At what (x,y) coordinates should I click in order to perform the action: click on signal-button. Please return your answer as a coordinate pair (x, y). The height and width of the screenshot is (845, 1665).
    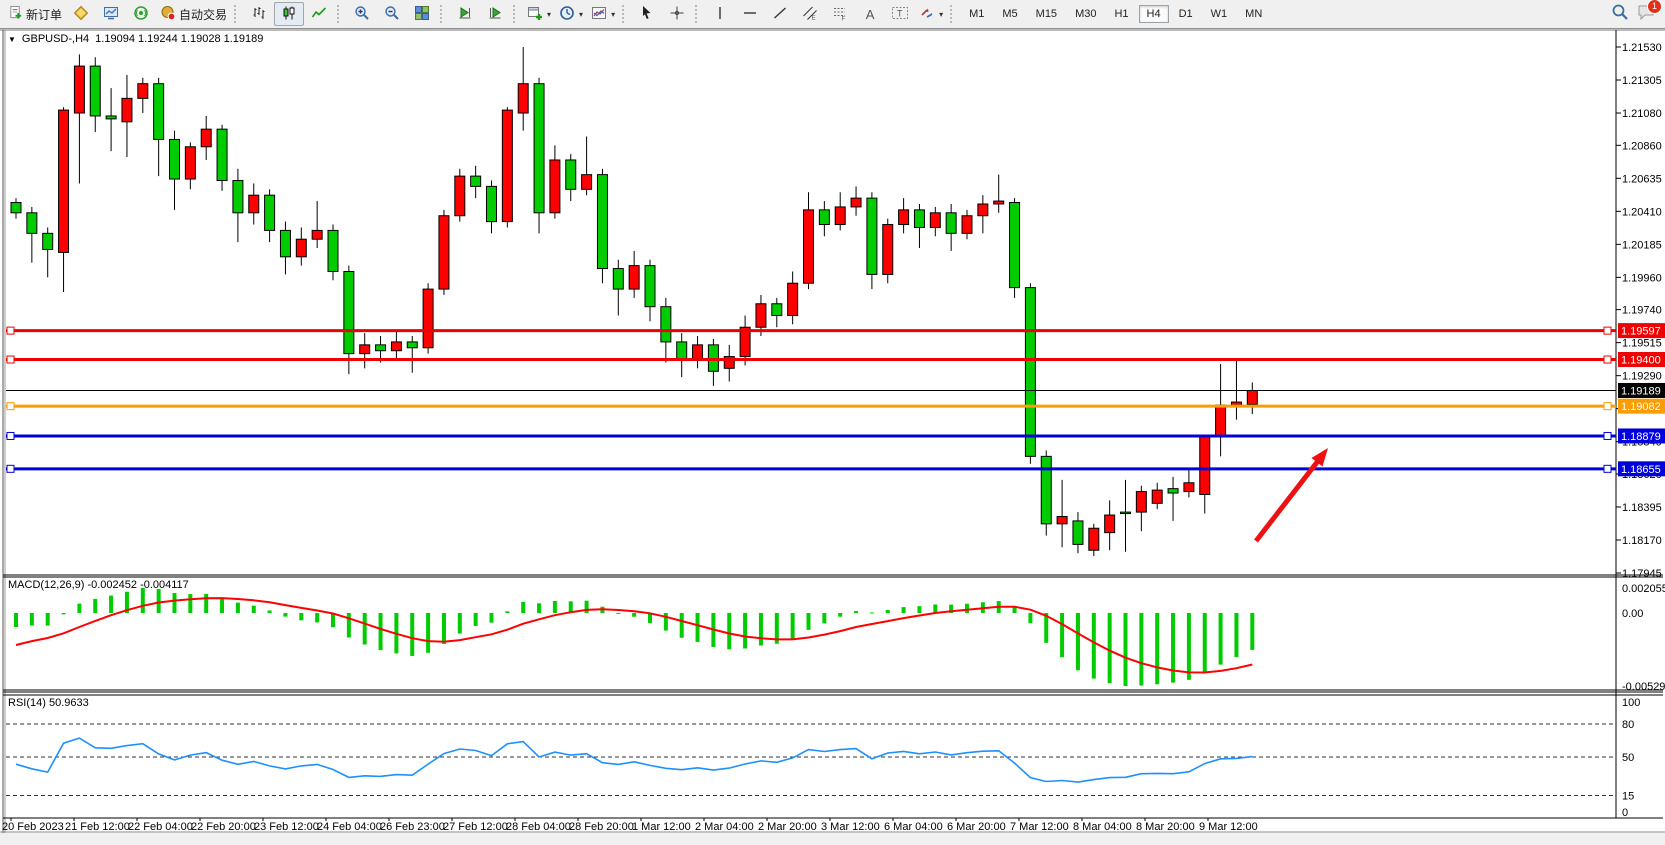
    Looking at the image, I should click on (141, 14).